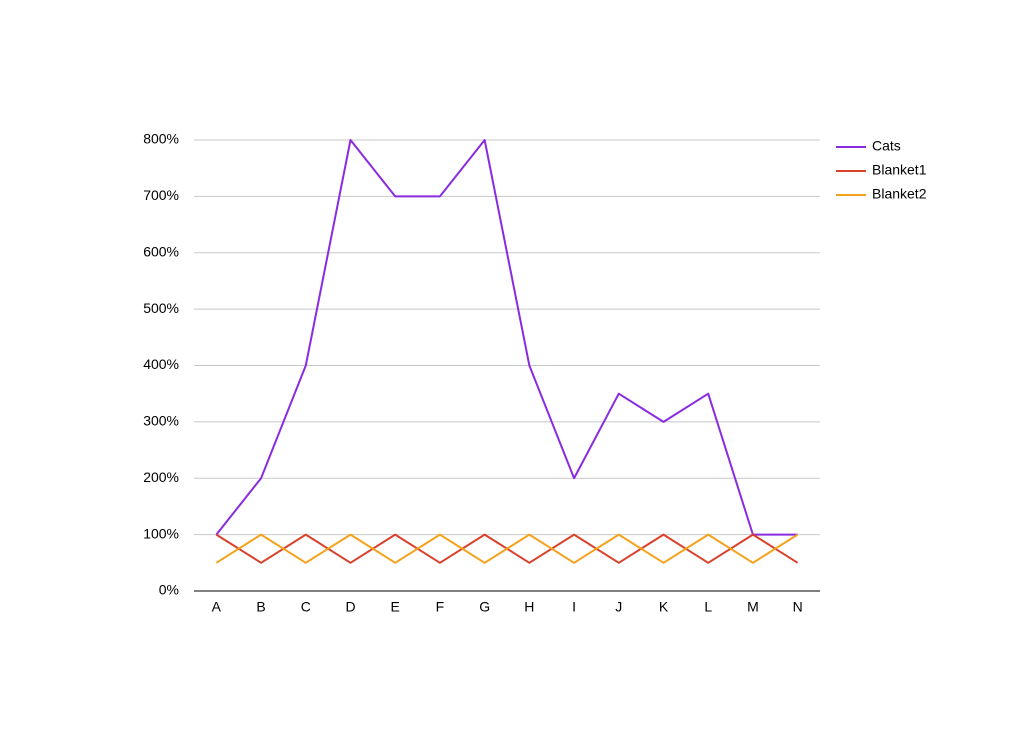 This screenshot has height=732, width=1015. What do you see at coordinates (618, 607) in the screenshot?
I see `x-tick-label: J` at bounding box center [618, 607].